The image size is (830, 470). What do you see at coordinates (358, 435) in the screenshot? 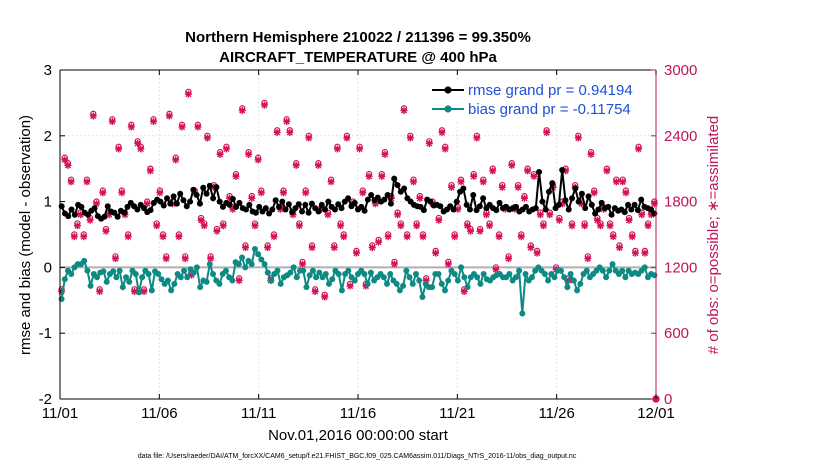
I see `x-axis-label: Nov.01,2016 00:00:00 start` at bounding box center [358, 435].